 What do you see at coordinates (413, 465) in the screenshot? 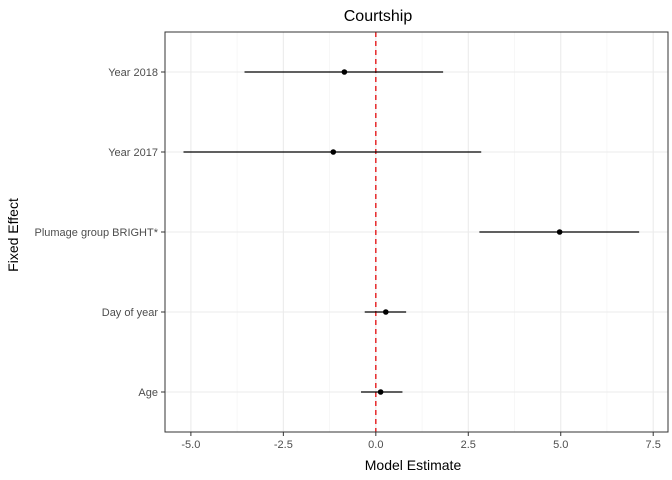
I see `x-axis-title: Model Estimate` at bounding box center [413, 465].